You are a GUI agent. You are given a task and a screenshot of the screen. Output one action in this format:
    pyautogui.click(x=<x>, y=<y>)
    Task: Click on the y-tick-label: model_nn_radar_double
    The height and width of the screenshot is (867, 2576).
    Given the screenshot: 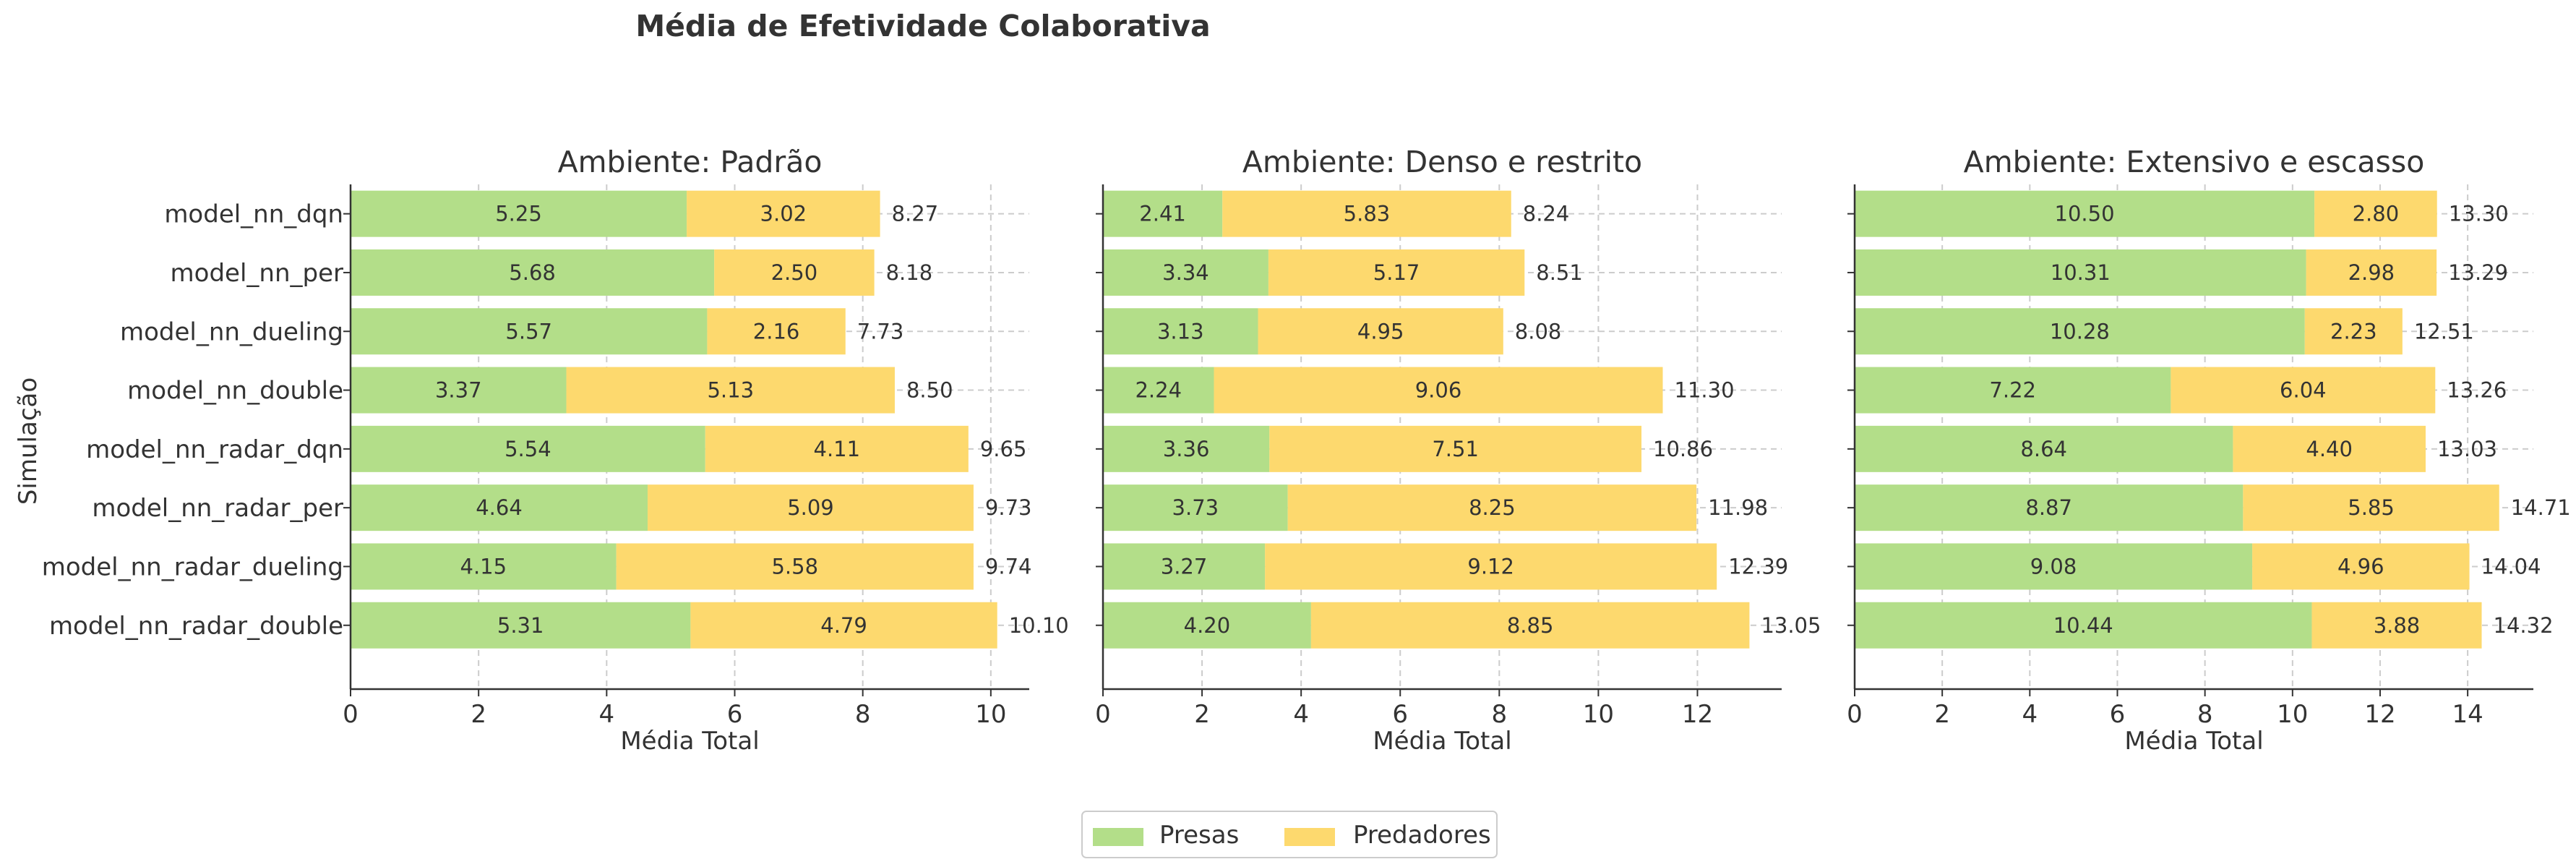 What is the action you would take?
    pyautogui.click(x=196, y=626)
    